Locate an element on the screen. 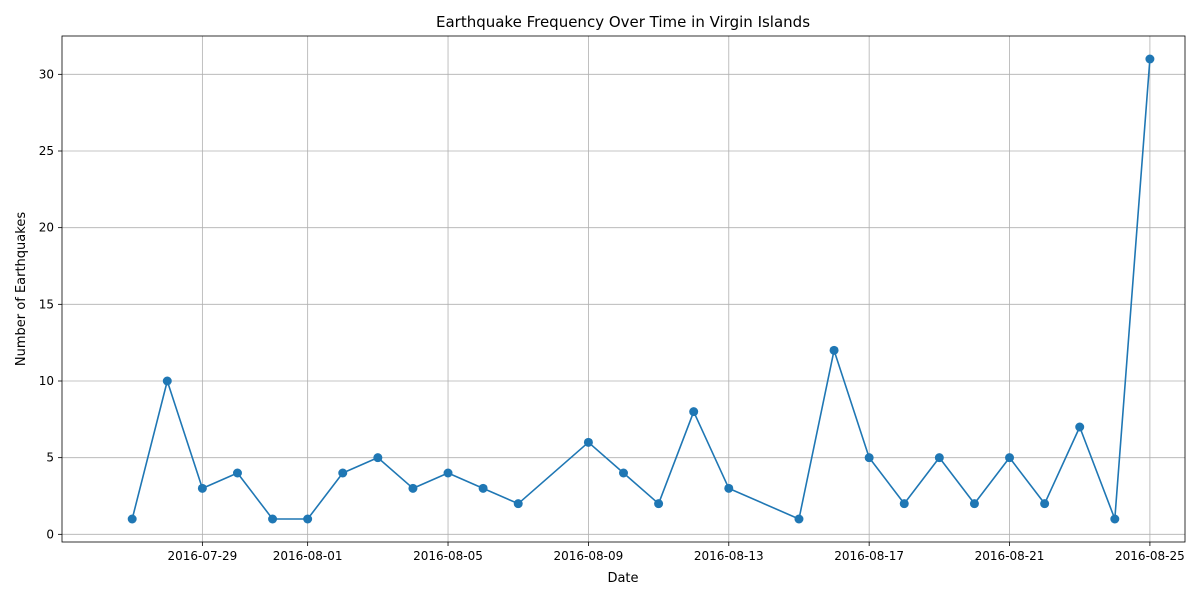  y-tick-label: 0 is located at coordinates (50, 534).